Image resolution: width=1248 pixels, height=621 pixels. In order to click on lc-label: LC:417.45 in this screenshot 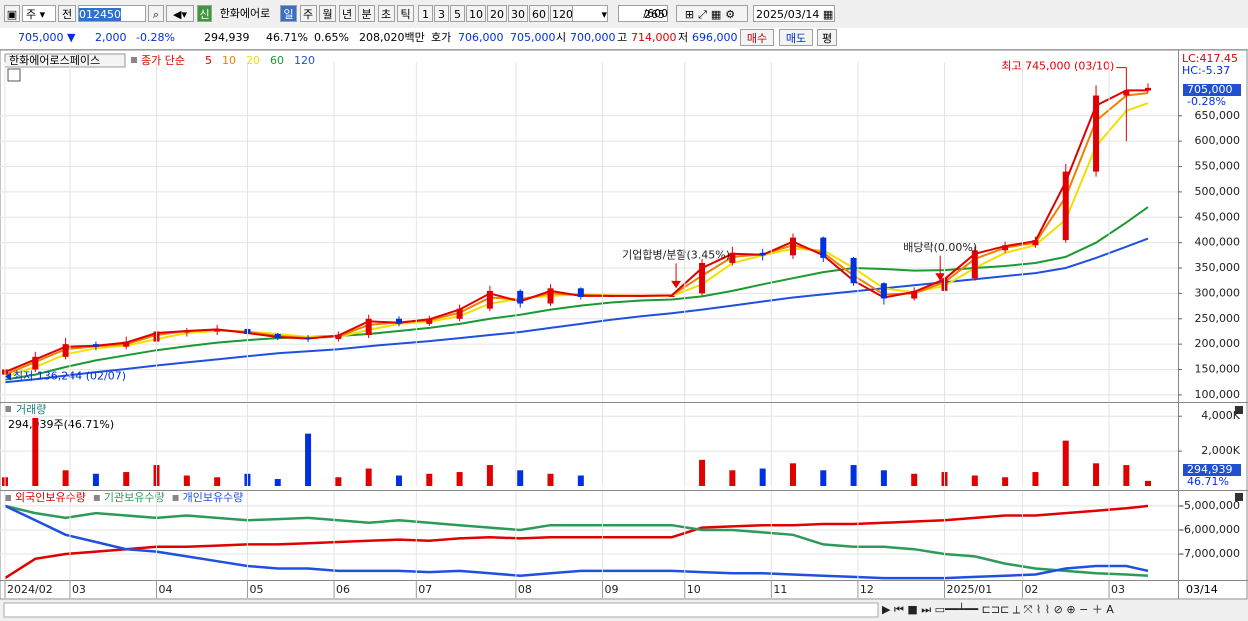, I will do `click(1210, 58)`.